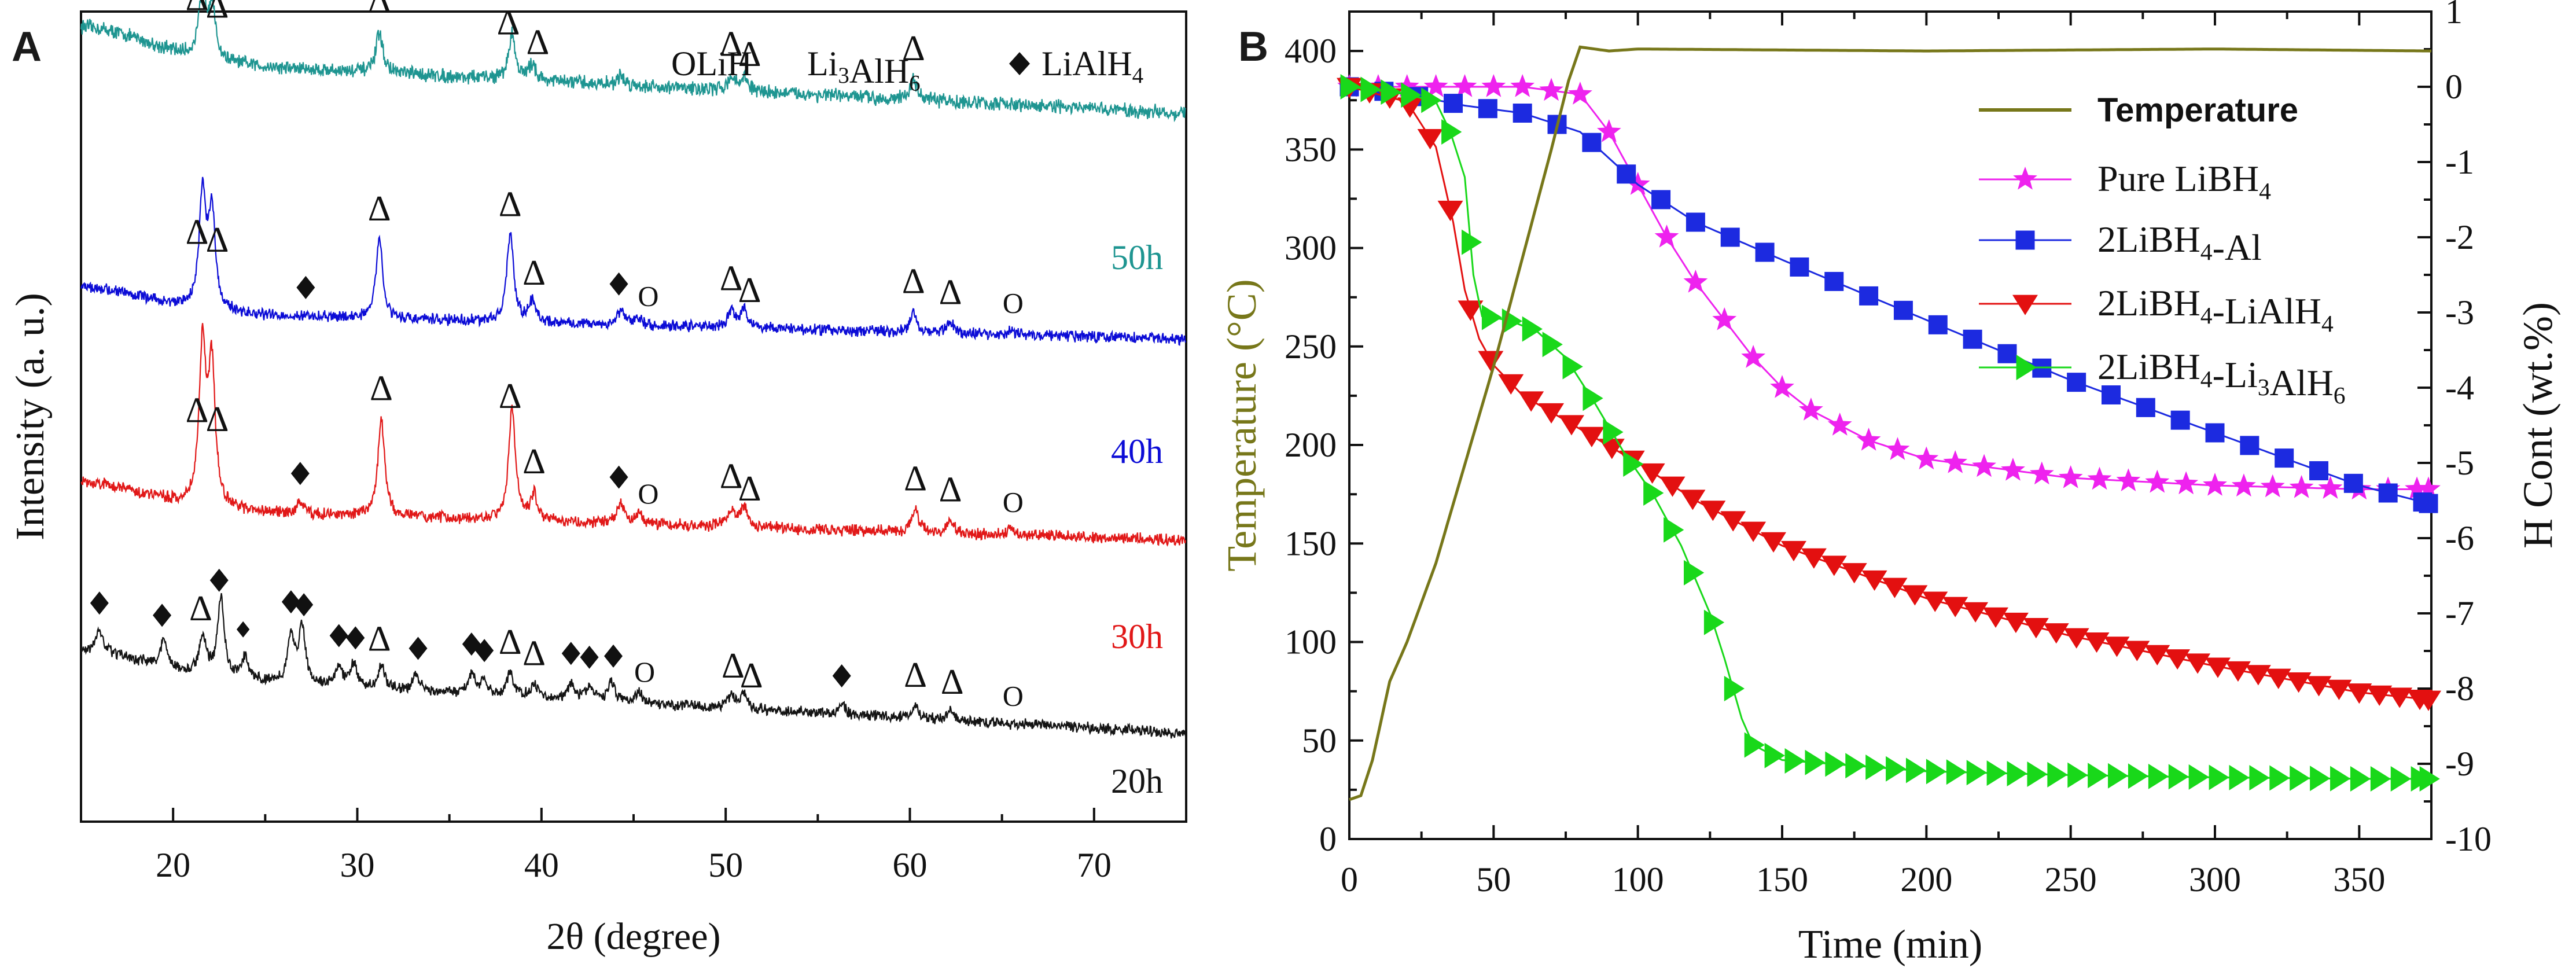 This screenshot has height=975, width=2576. Describe the element at coordinates (2459, 538) in the screenshot. I see `y-right-tick-label: -6` at that location.